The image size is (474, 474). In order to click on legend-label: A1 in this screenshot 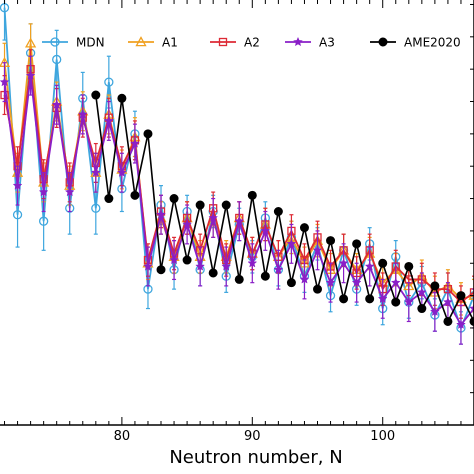, I will do `click(170, 43)`.